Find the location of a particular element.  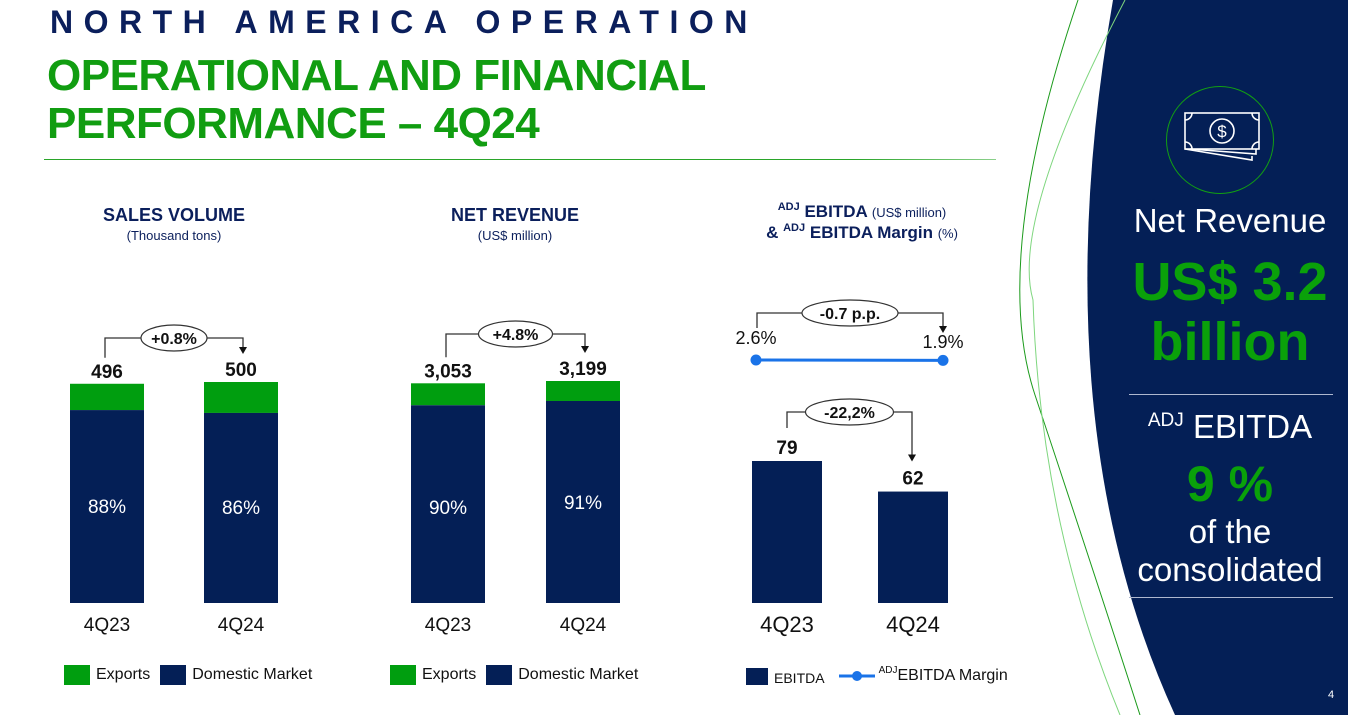

section-kicker: NORTH AMERICA OPERATION is located at coordinates (404, 22).